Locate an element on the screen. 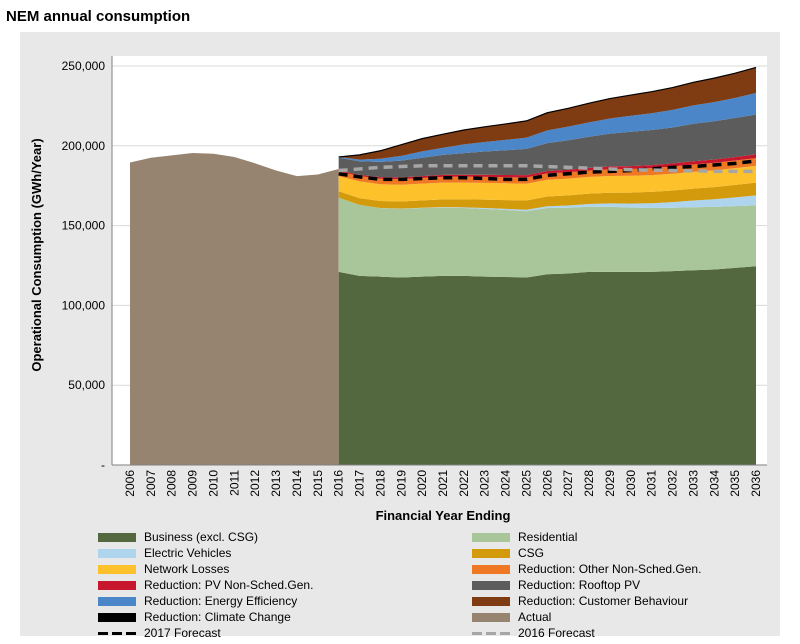 The image size is (800, 644). line-2017-forecast is located at coordinates (547, 170).